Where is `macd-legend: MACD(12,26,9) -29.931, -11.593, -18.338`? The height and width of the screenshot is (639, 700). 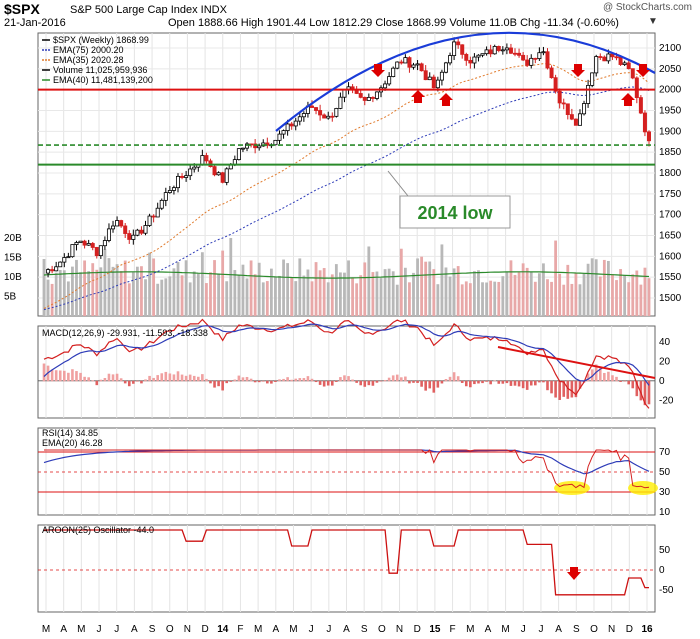 macd-legend: MACD(12,26,9) -29.931, -11.593, -18.338 is located at coordinates (125, 333).